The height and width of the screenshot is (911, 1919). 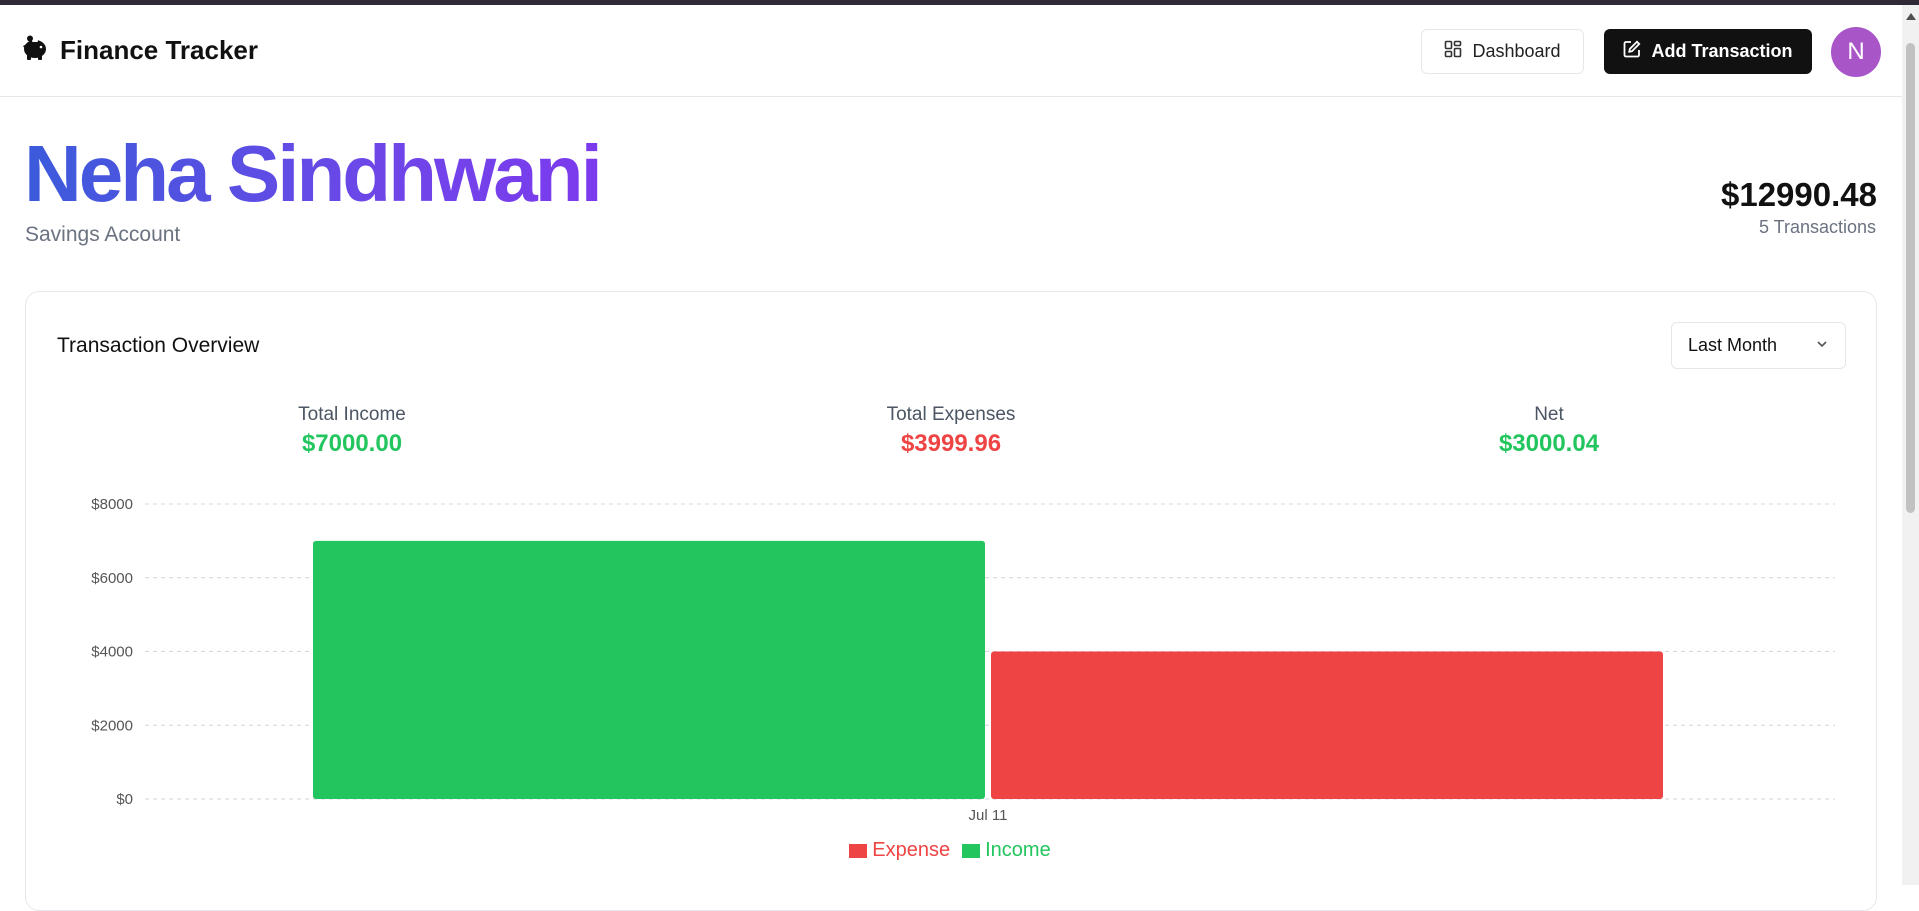 What do you see at coordinates (1516, 51) in the screenshot?
I see `dashboard-button-label: Dashboard` at bounding box center [1516, 51].